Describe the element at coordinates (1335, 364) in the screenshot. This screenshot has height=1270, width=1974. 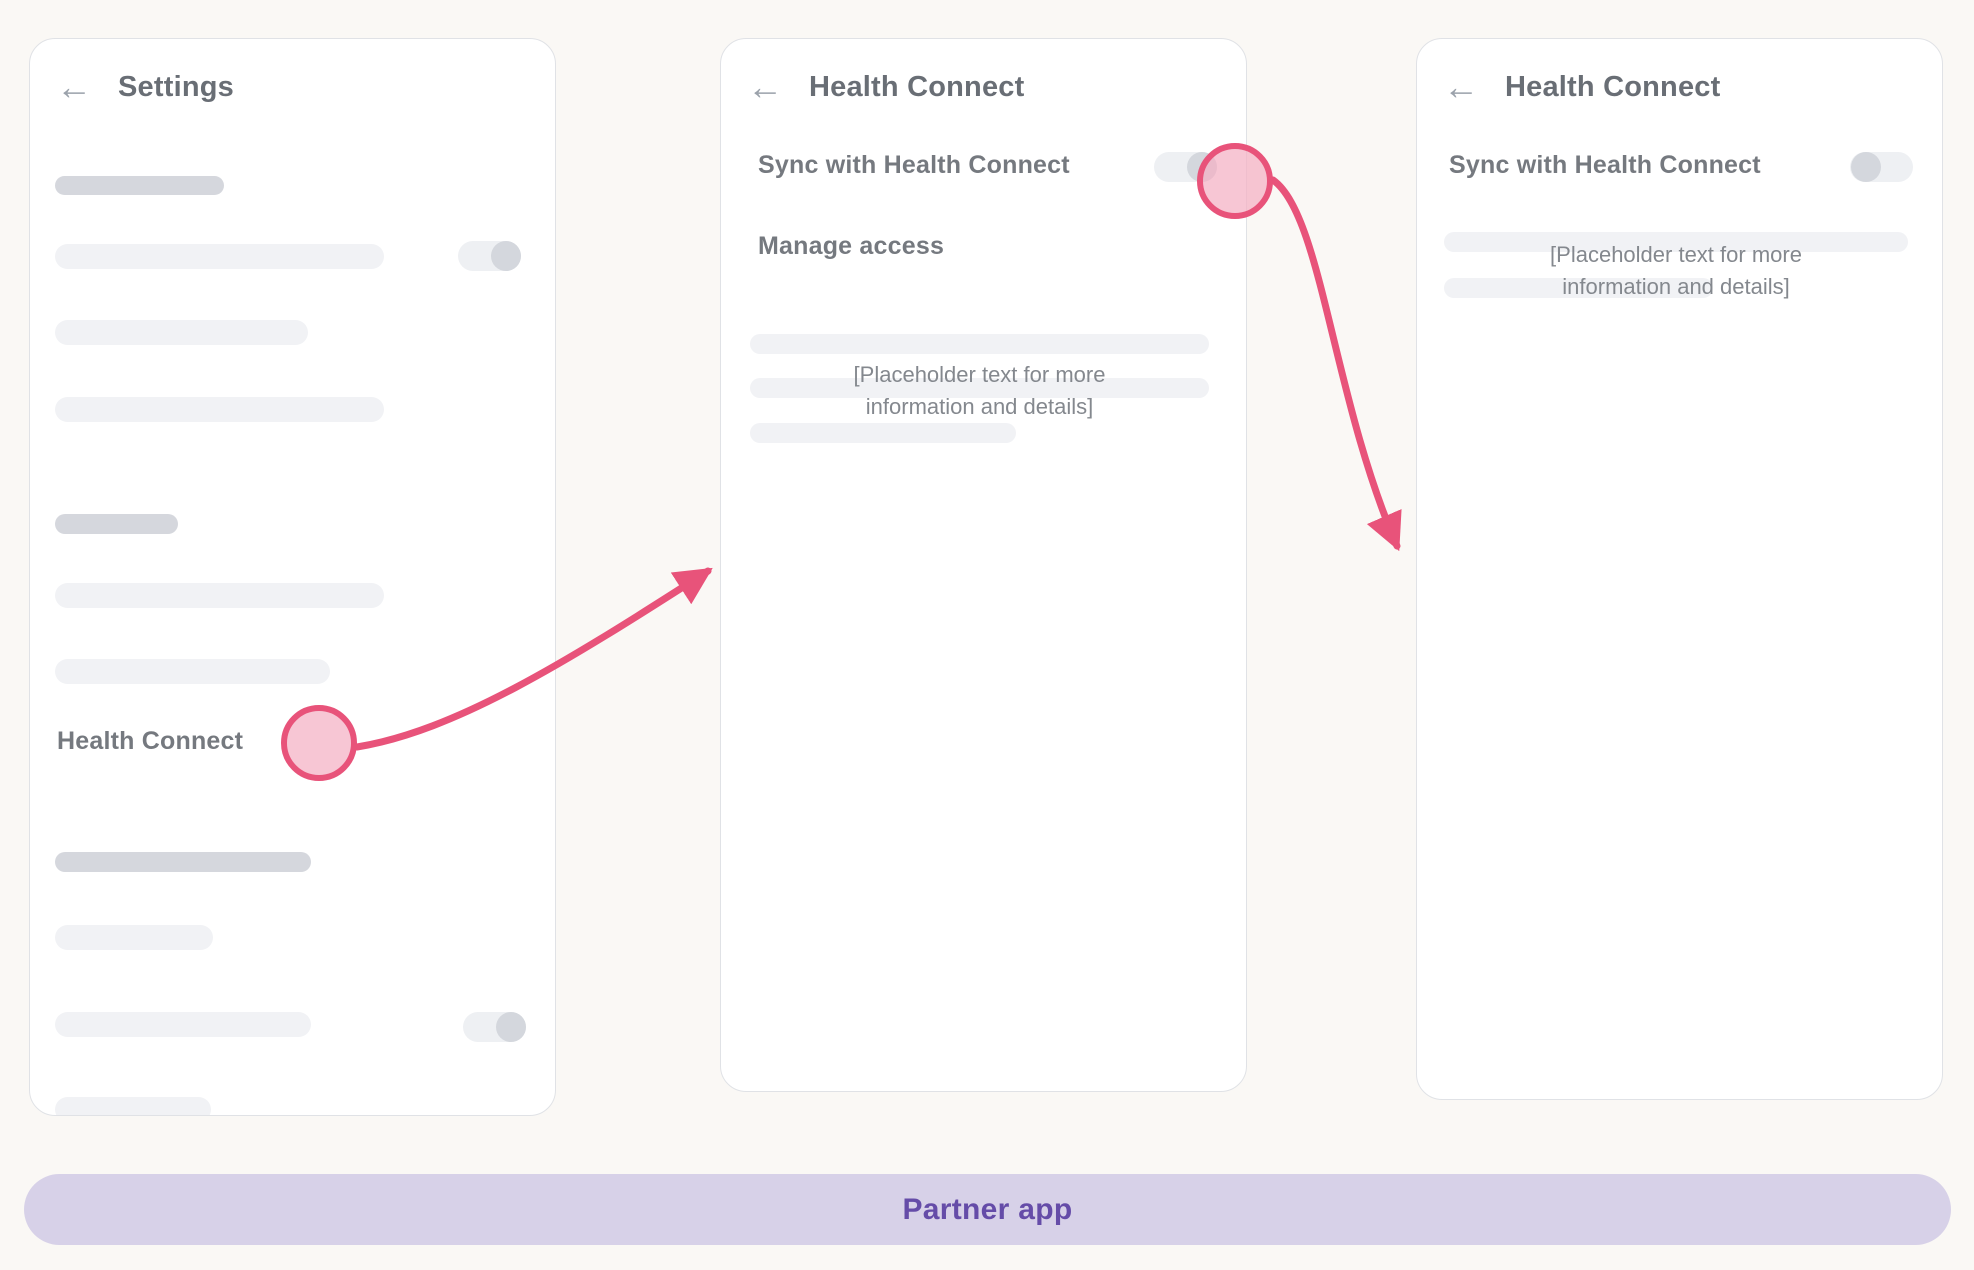
I see `arrow-toggle-to-disabled-screen` at that location.